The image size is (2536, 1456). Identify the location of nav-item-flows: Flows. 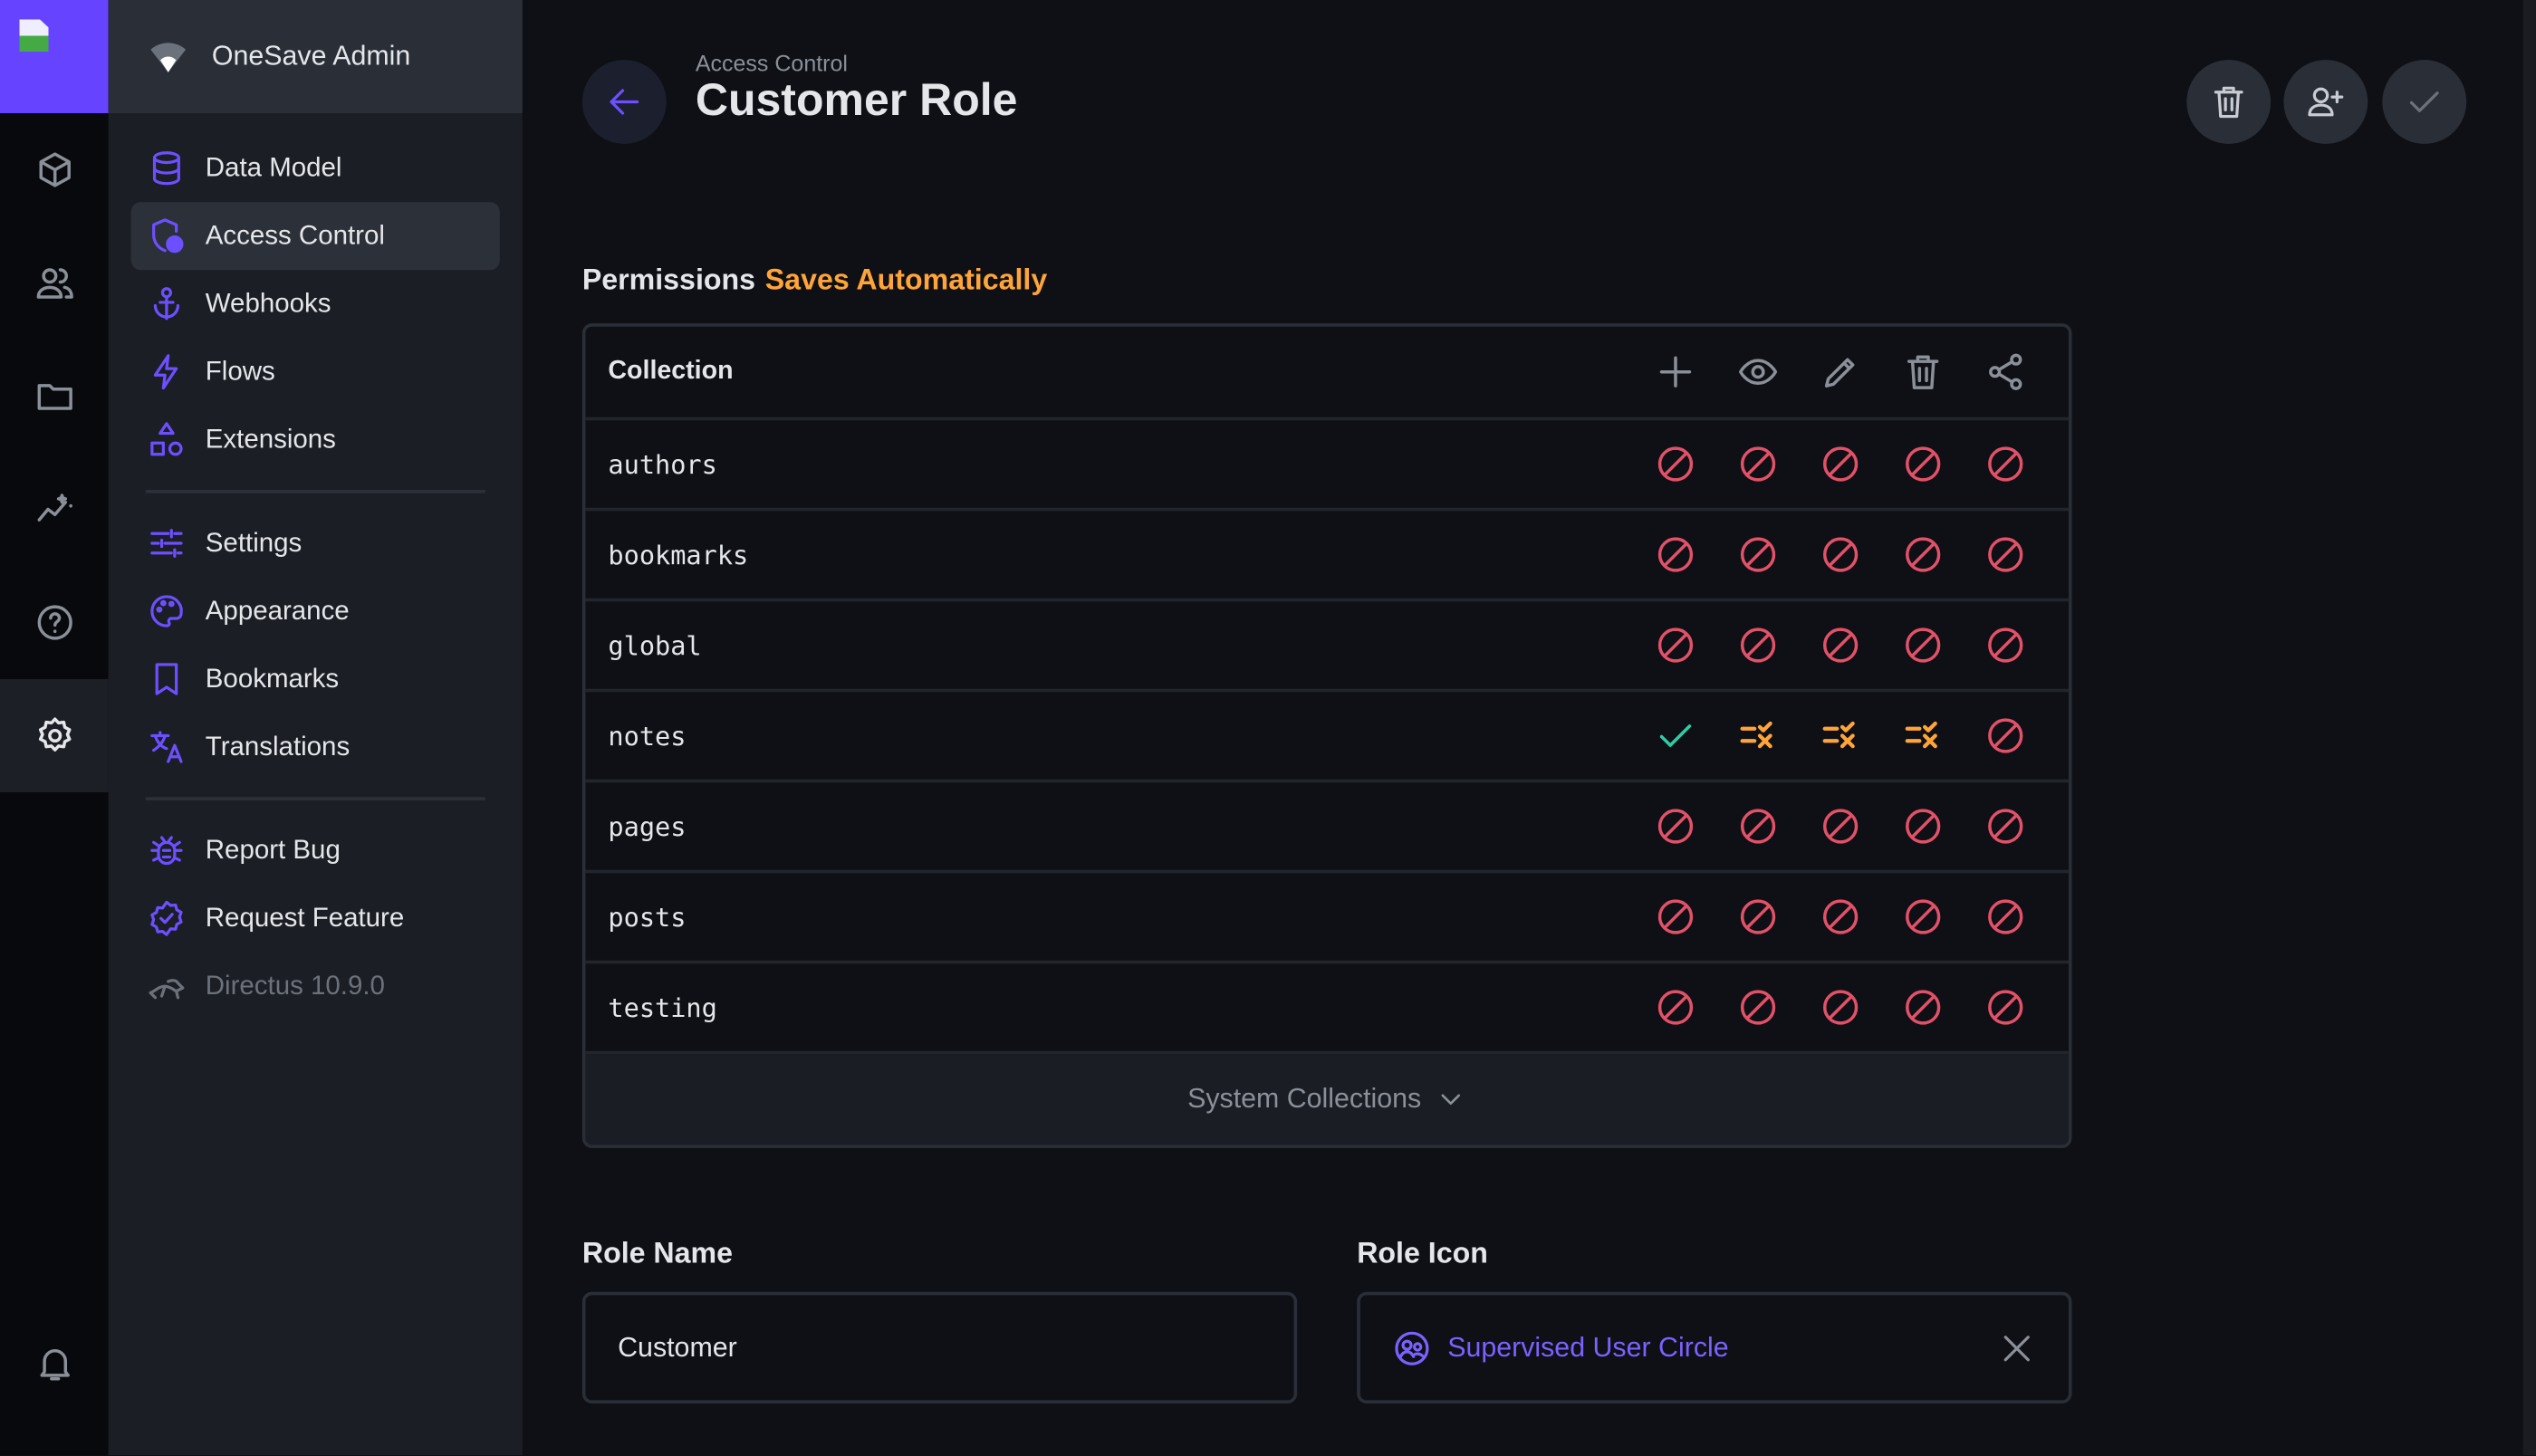
(315, 372).